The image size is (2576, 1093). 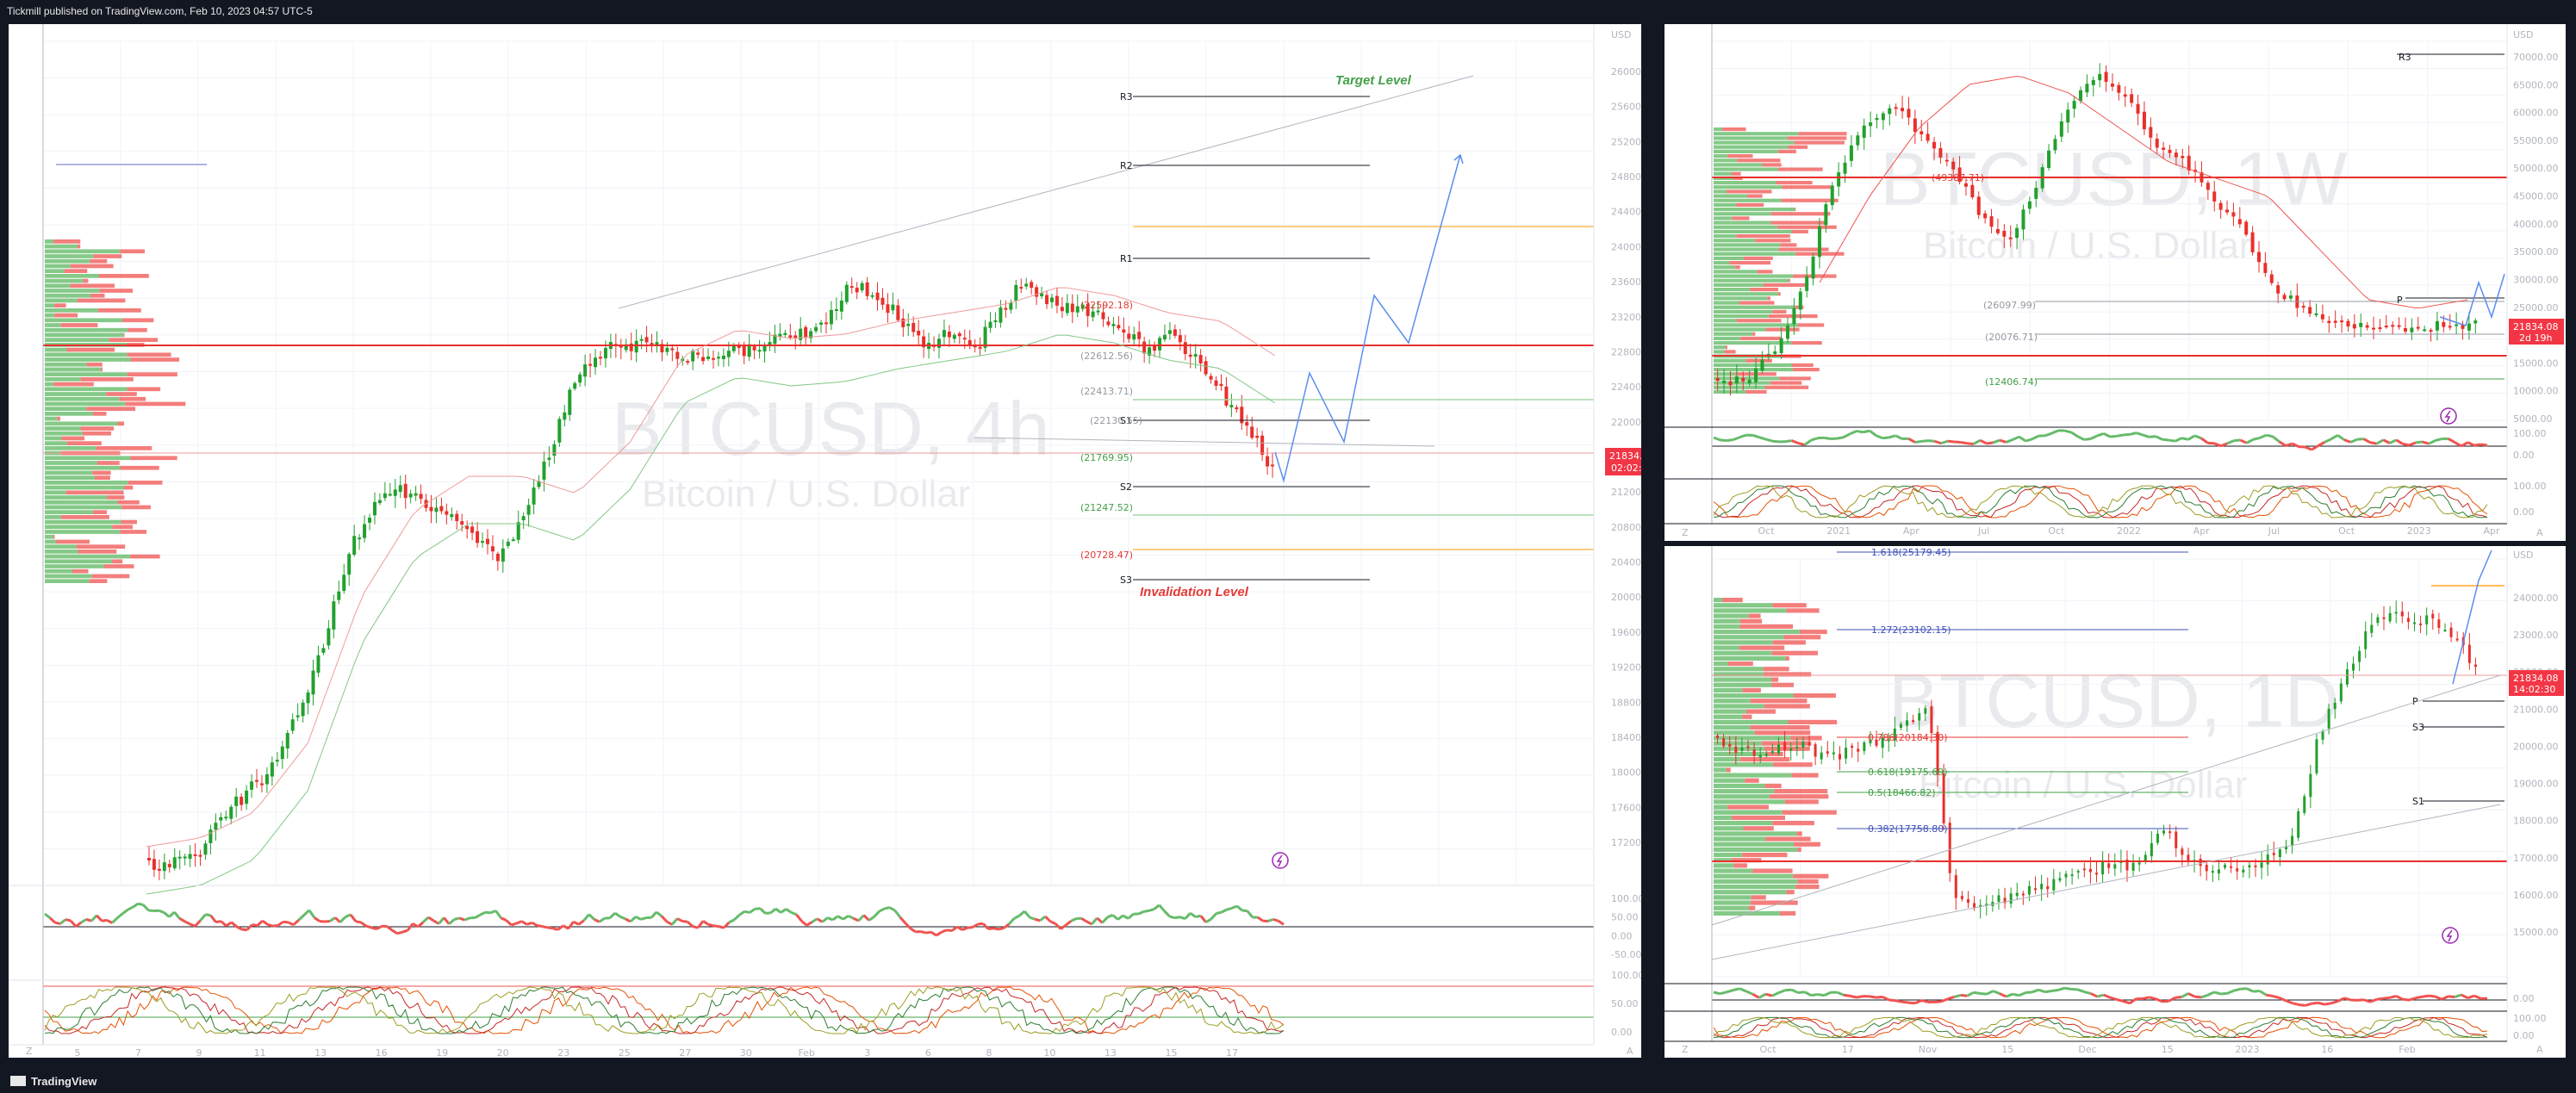 What do you see at coordinates (1049, 1052) in the screenshot?
I see `time-tick: 10` at bounding box center [1049, 1052].